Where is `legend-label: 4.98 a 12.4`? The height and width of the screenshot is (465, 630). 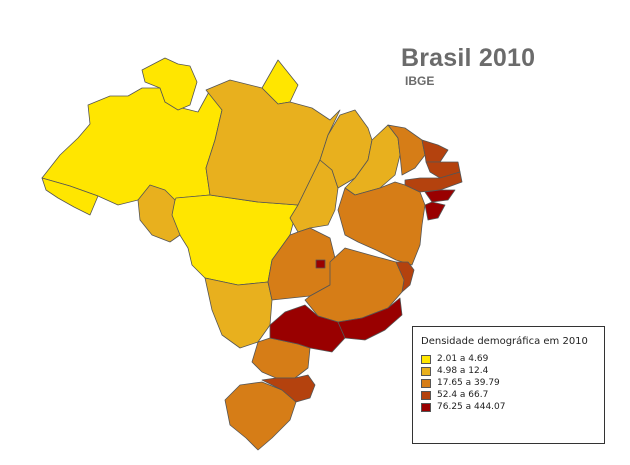 legend-label: 4.98 a 12.4 is located at coordinates (463, 371).